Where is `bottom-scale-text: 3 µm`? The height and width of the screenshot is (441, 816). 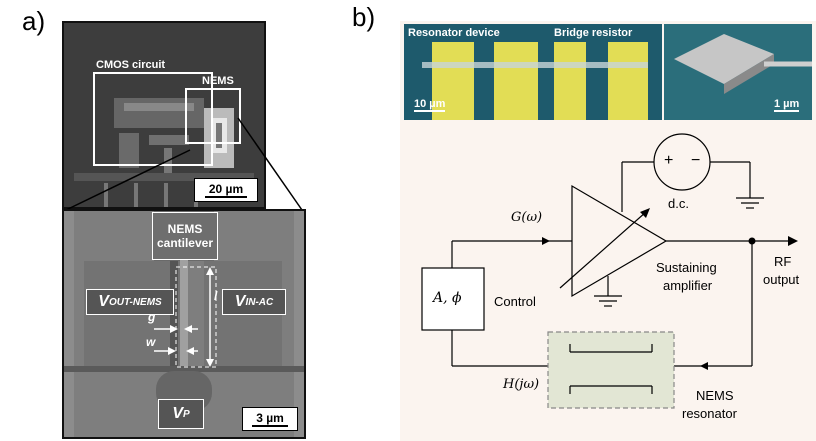 bottom-scale-text: 3 µm is located at coordinates (270, 419).